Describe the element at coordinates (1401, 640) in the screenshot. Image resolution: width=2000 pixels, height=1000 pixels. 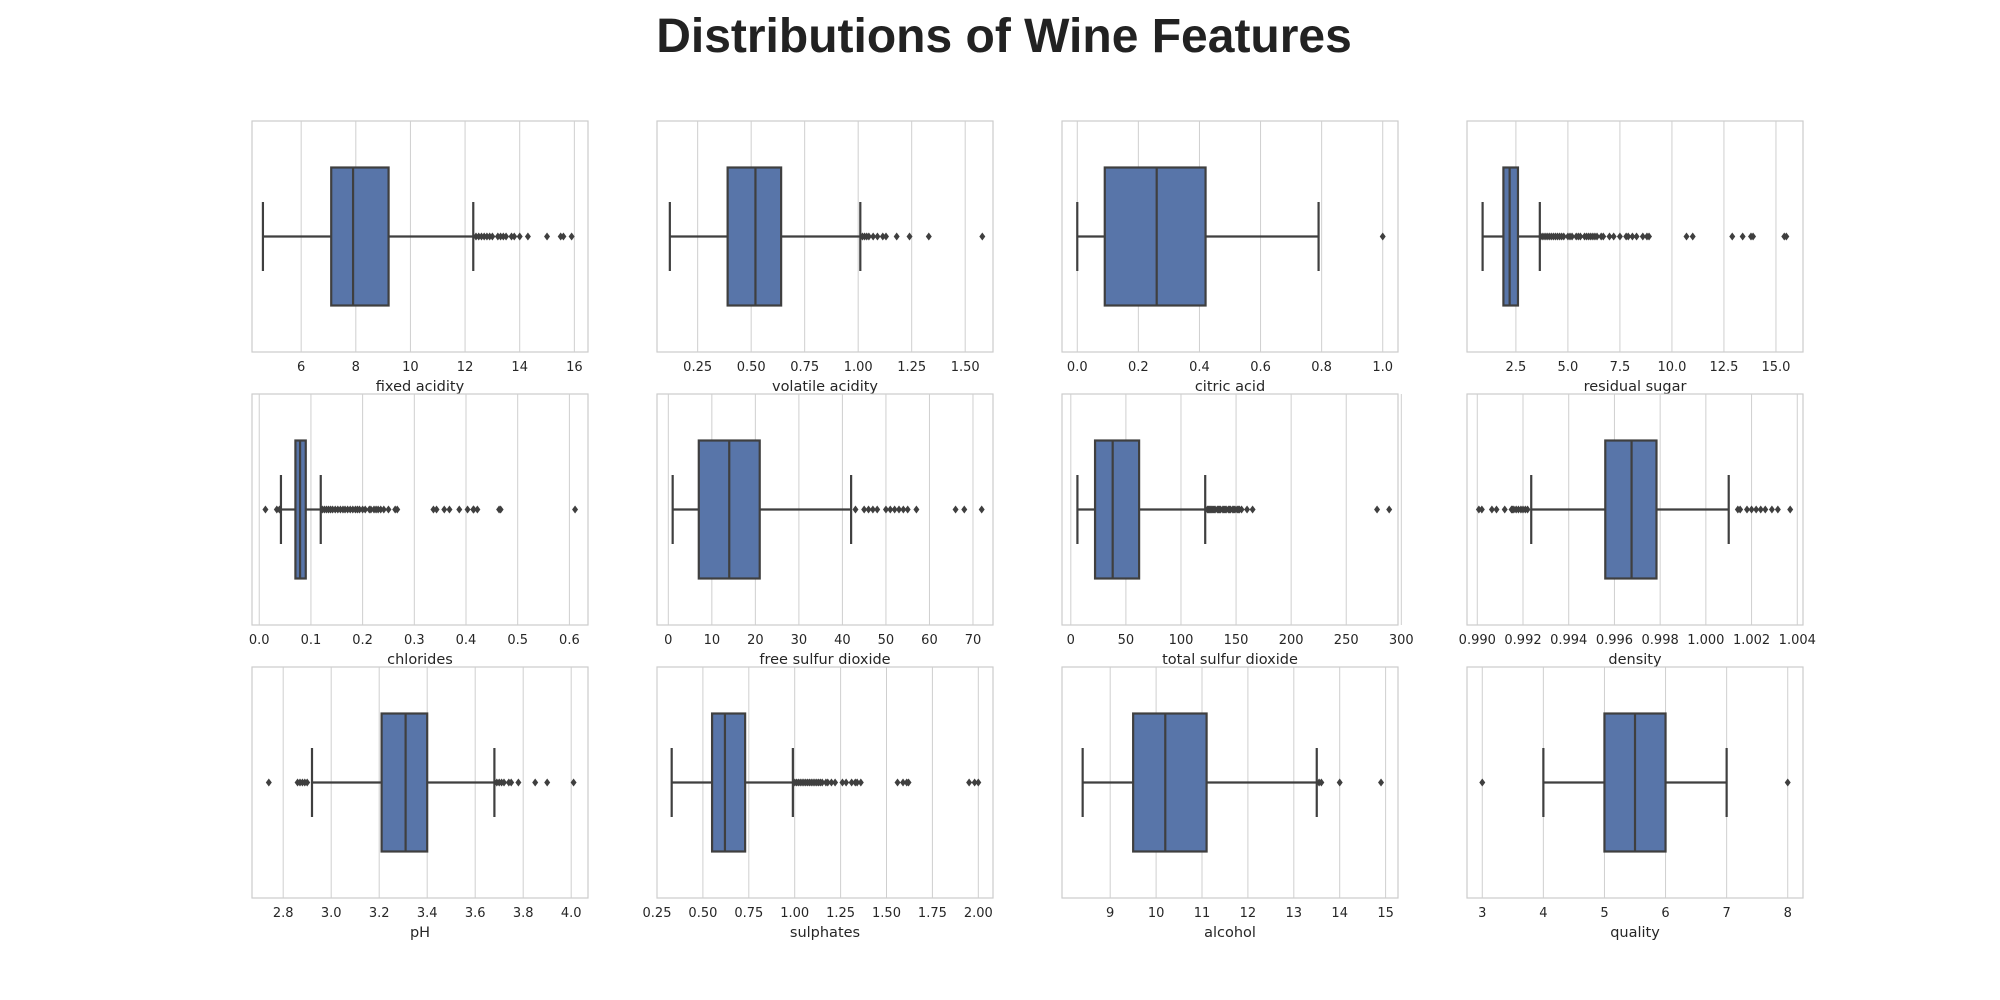
I see `x-tick-label: 300` at that location.